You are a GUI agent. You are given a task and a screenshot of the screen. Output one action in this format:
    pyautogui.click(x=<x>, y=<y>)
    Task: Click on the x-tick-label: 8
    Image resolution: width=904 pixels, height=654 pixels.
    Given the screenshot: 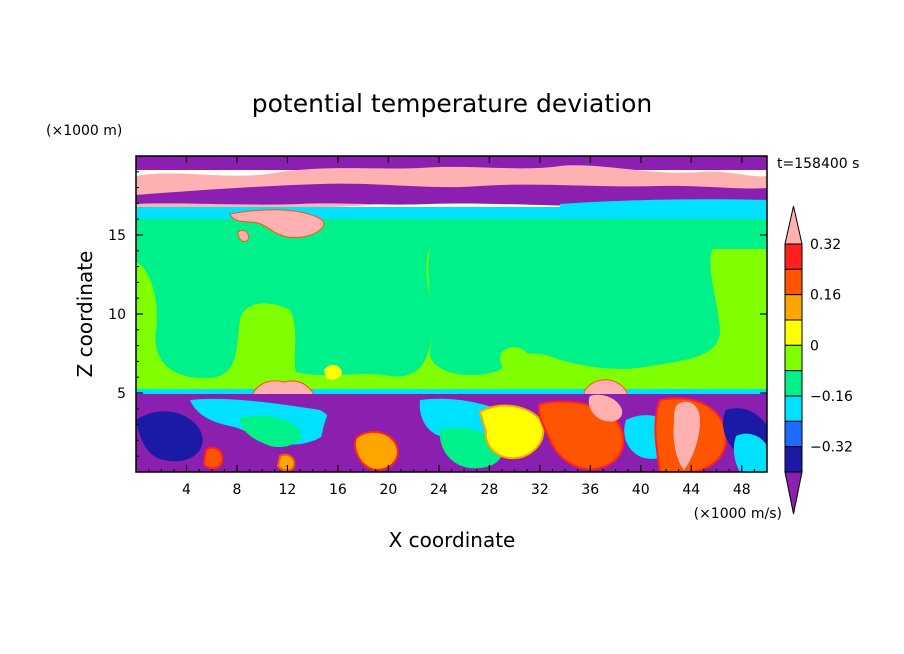 What is the action you would take?
    pyautogui.click(x=236, y=490)
    